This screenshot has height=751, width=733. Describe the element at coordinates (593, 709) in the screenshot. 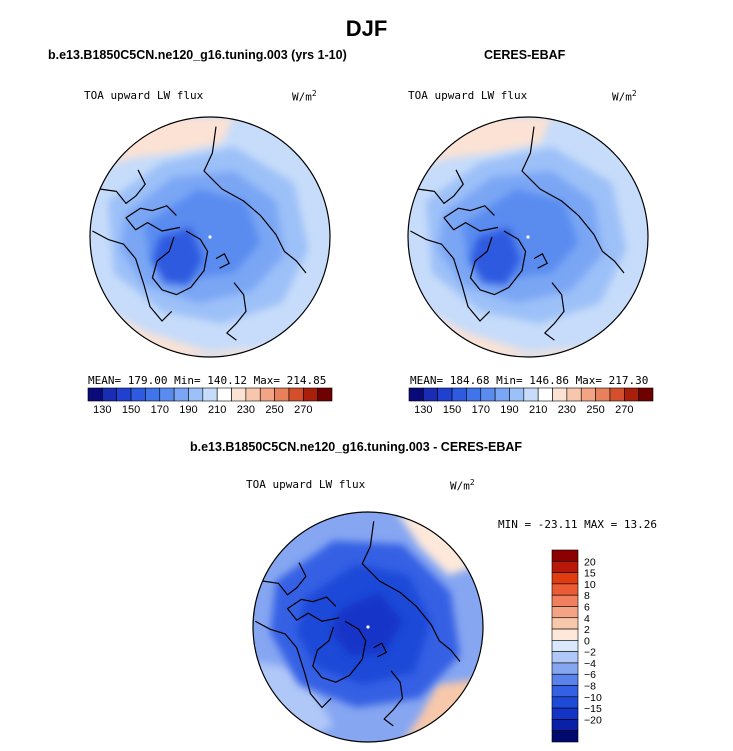

I see `colorbar-tick-label: −15` at that location.